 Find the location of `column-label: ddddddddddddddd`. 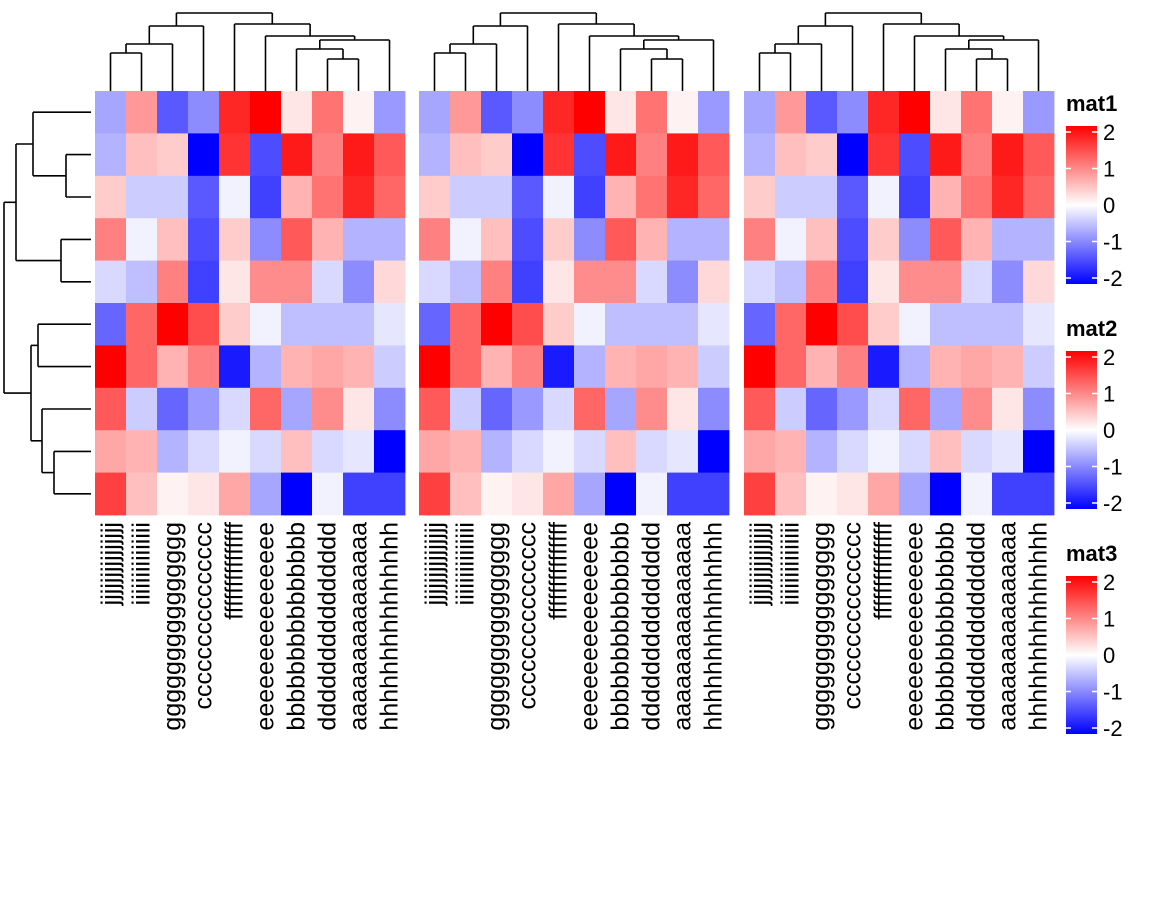

column-label: ddddddddddddddd is located at coordinates (328, 626).